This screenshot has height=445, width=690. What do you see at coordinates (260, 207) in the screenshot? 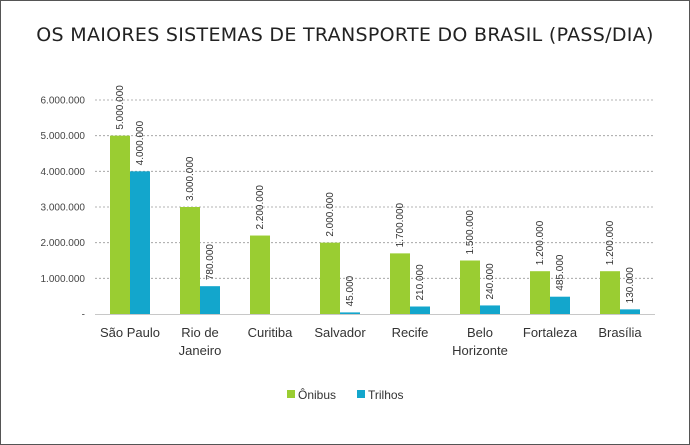
I see `data-label: 2.200.000` at bounding box center [260, 207].